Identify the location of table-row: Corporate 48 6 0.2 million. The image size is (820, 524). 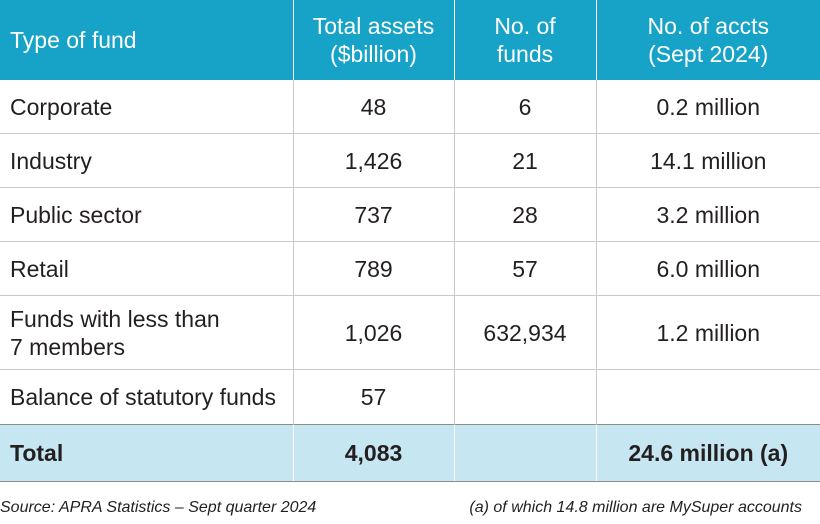
(410, 107).